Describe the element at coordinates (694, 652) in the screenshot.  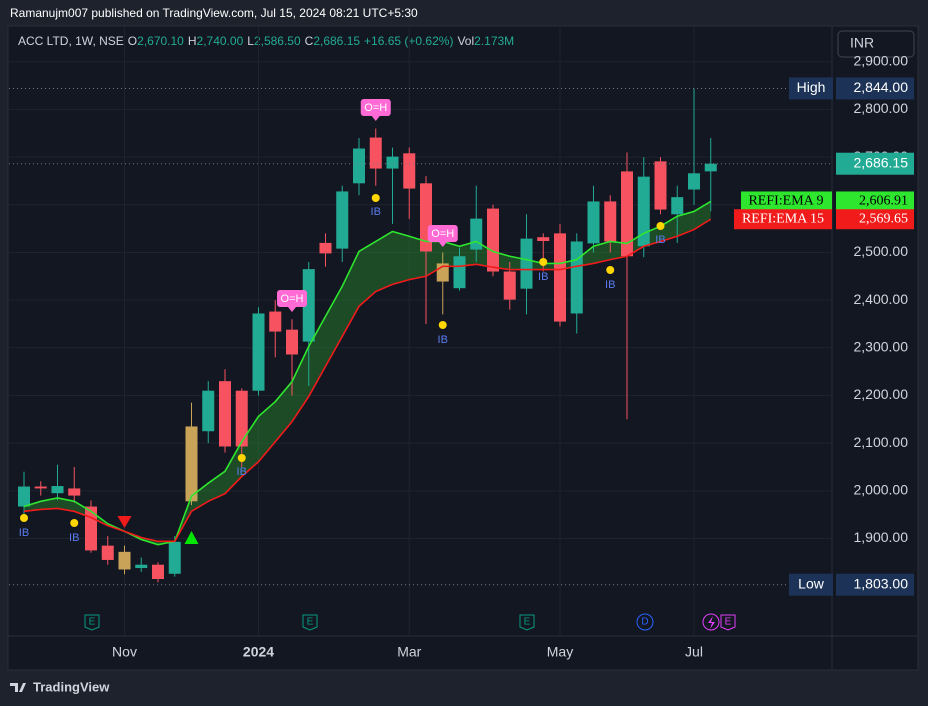
I see `x-tick-label: Jul` at that location.